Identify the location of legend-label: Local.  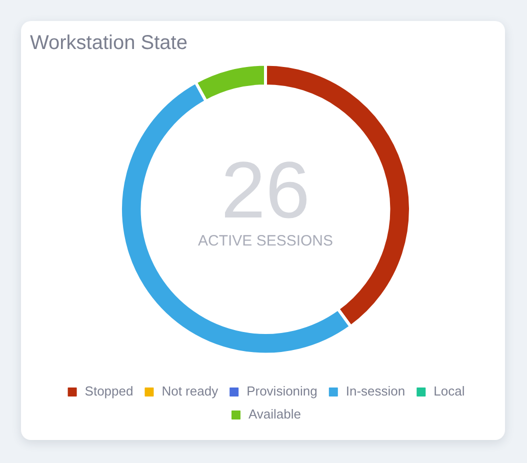
(449, 391).